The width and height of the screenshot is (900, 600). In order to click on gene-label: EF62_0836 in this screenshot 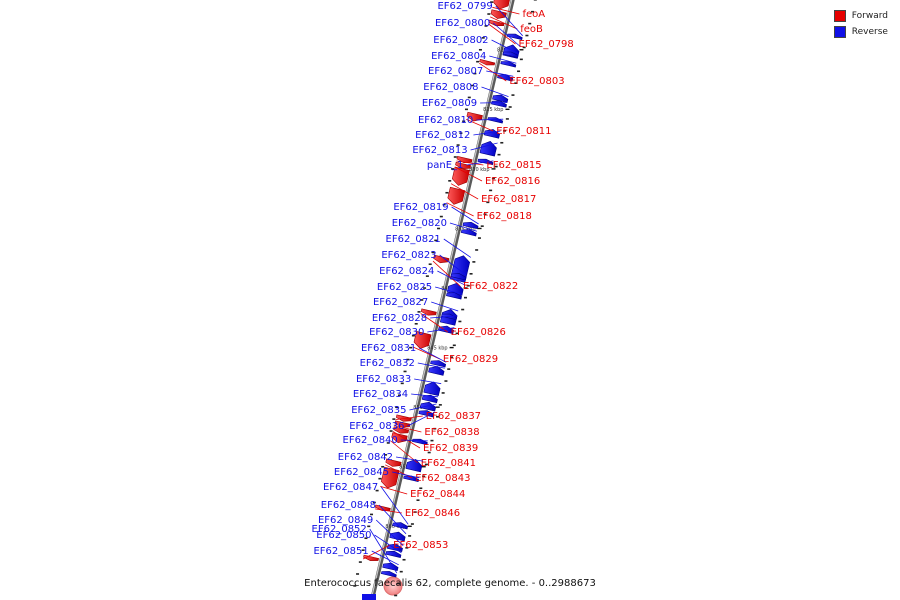, I will do `click(376, 426)`.